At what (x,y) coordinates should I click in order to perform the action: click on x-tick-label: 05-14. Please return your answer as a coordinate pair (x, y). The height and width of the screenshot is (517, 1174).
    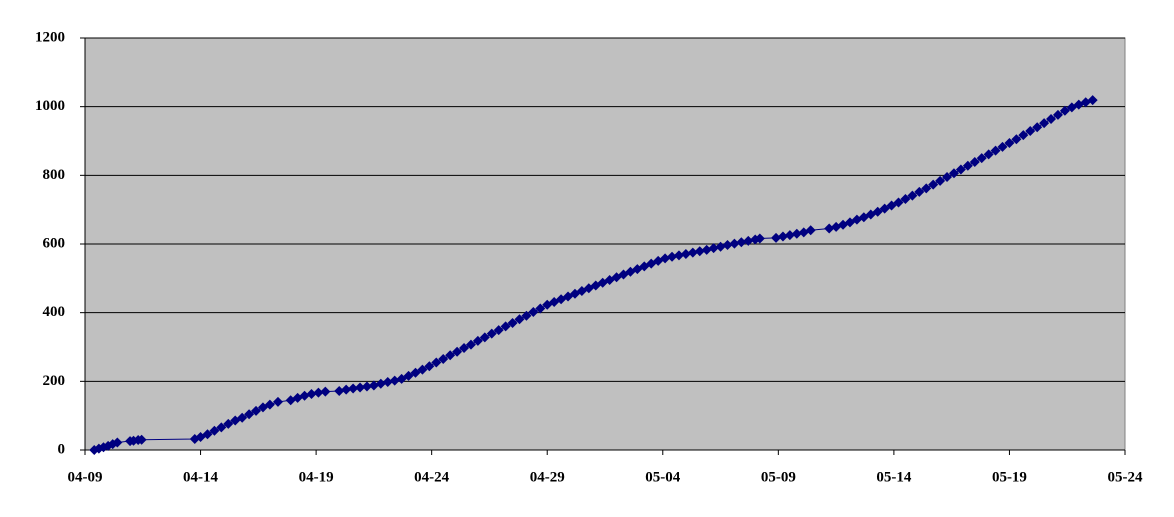
    Looking at the image, I should click on (893, 477).